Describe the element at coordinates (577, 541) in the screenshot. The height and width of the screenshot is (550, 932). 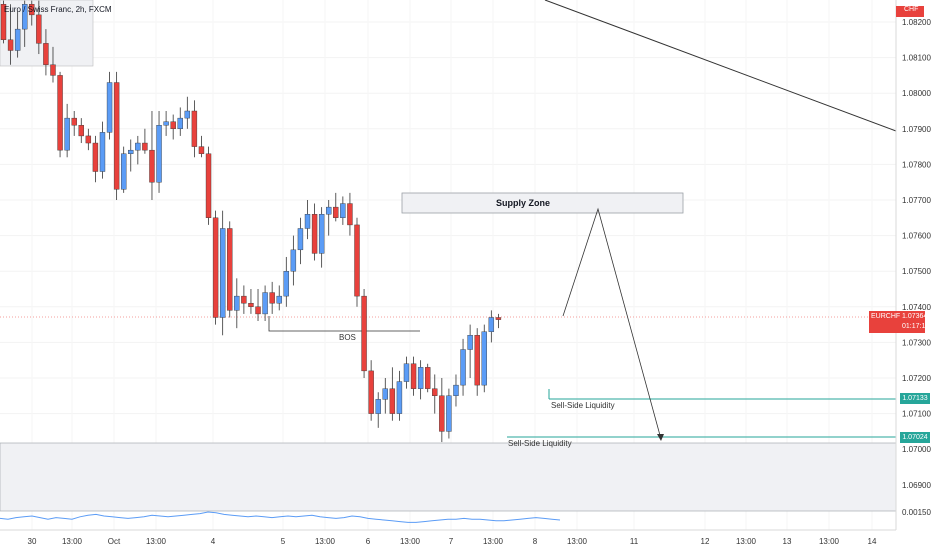
I see `time-tick-label: 13:00` at that location.